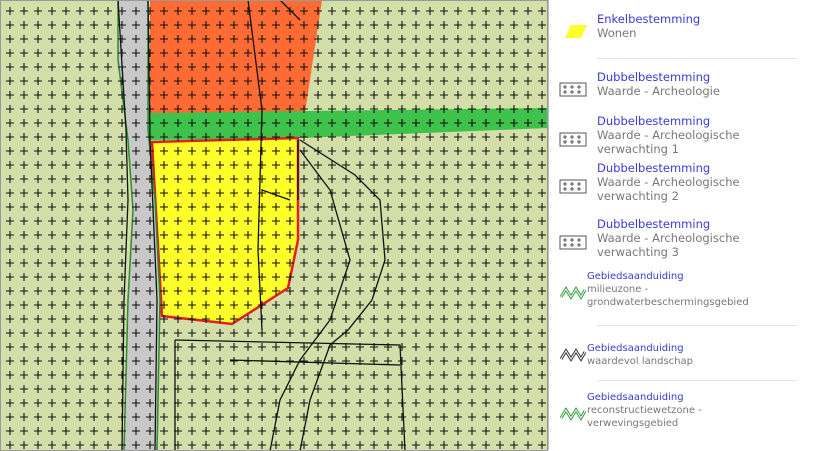  What do you see at coordinates (576, 31) in the screenshot?
I see `icon-wonen` at bounding box center [576, 31].